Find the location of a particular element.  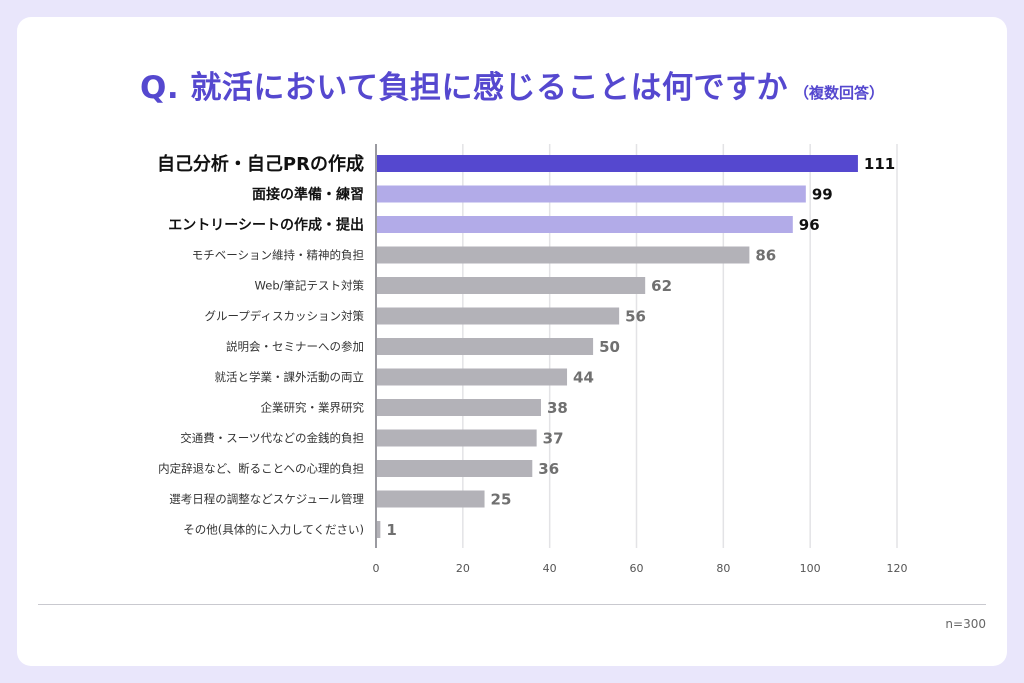

x-tick-label: 120 is located at coordinates (897, 568).